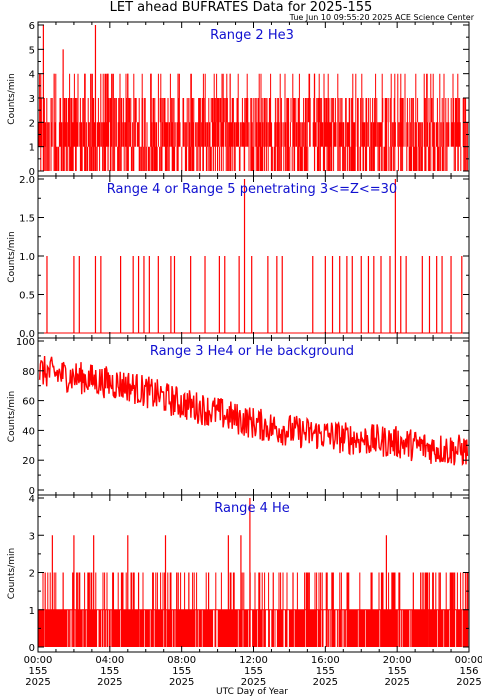  I want to click on y-tick-label: 100, so click(25, 342).